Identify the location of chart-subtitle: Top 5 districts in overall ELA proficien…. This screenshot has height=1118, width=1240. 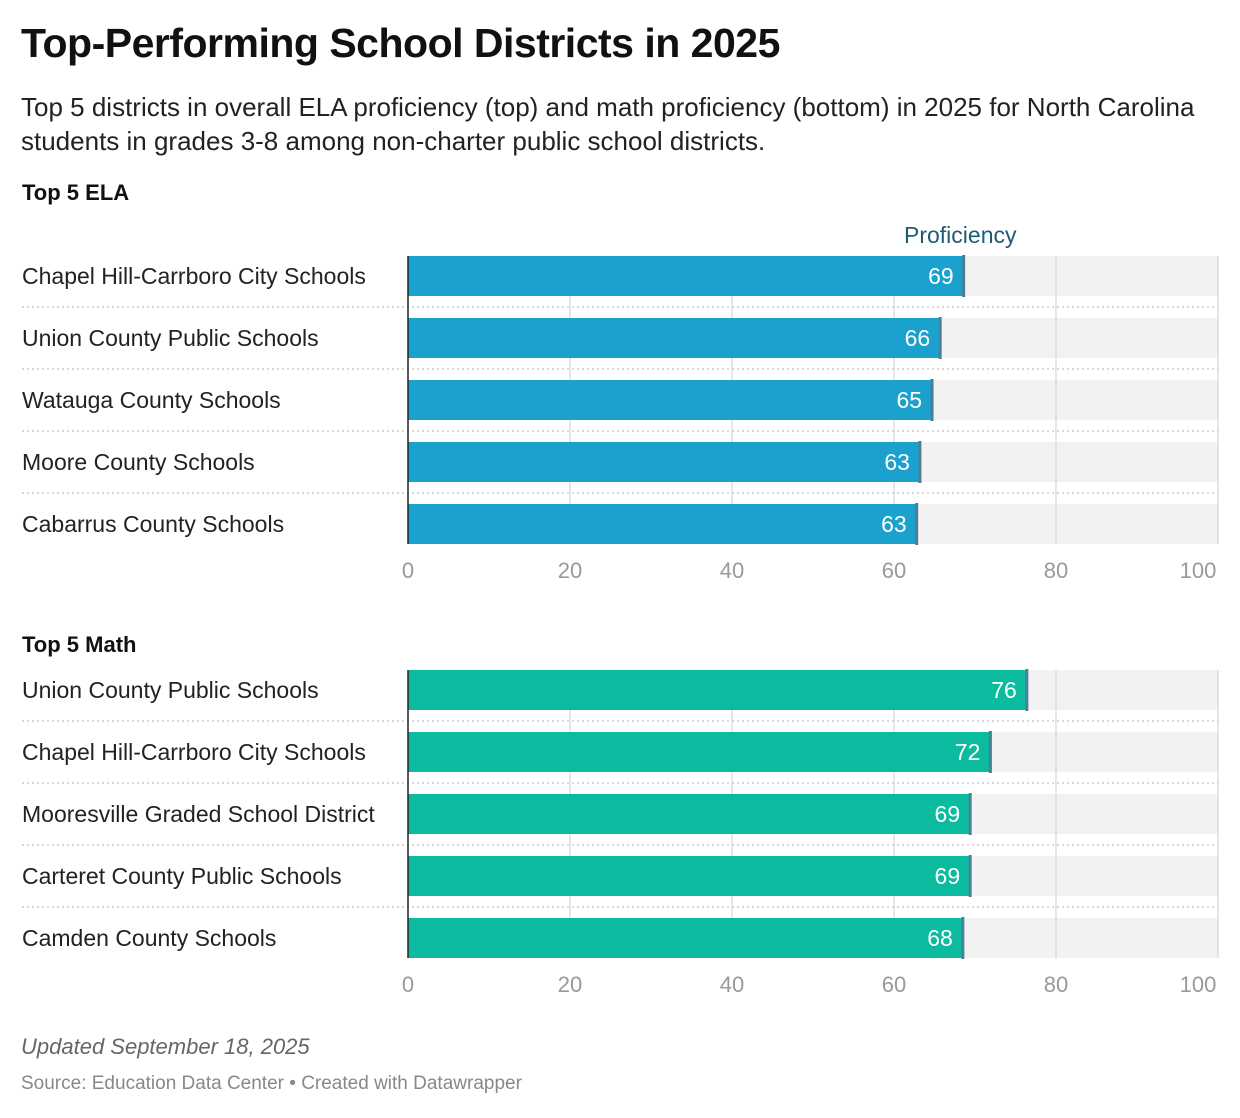
(608, 124).